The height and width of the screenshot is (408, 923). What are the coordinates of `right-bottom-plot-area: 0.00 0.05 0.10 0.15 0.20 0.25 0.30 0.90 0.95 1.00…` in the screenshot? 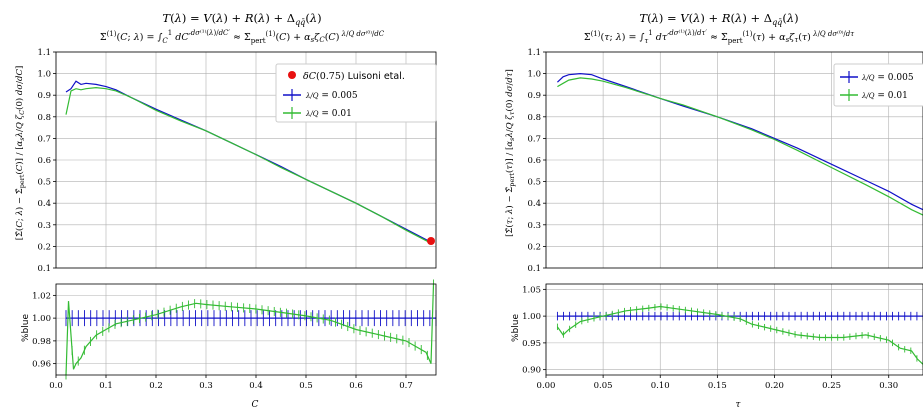 It's located at (722, 337).